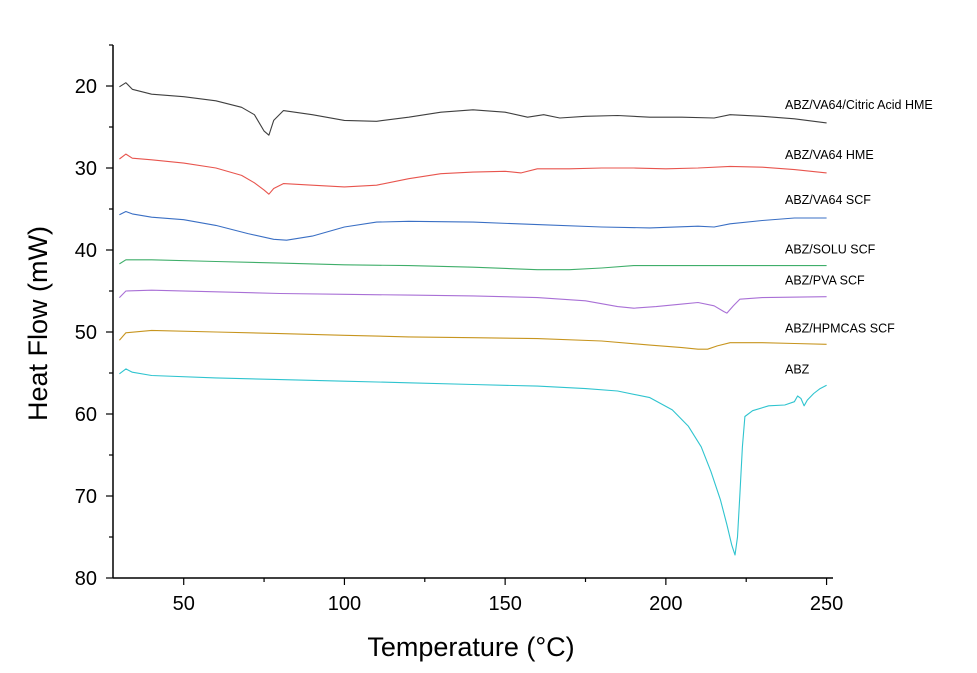  Describe the element at coordinates (86, 169) in the screenshot. I see `y-tick-label: 30` at that location.